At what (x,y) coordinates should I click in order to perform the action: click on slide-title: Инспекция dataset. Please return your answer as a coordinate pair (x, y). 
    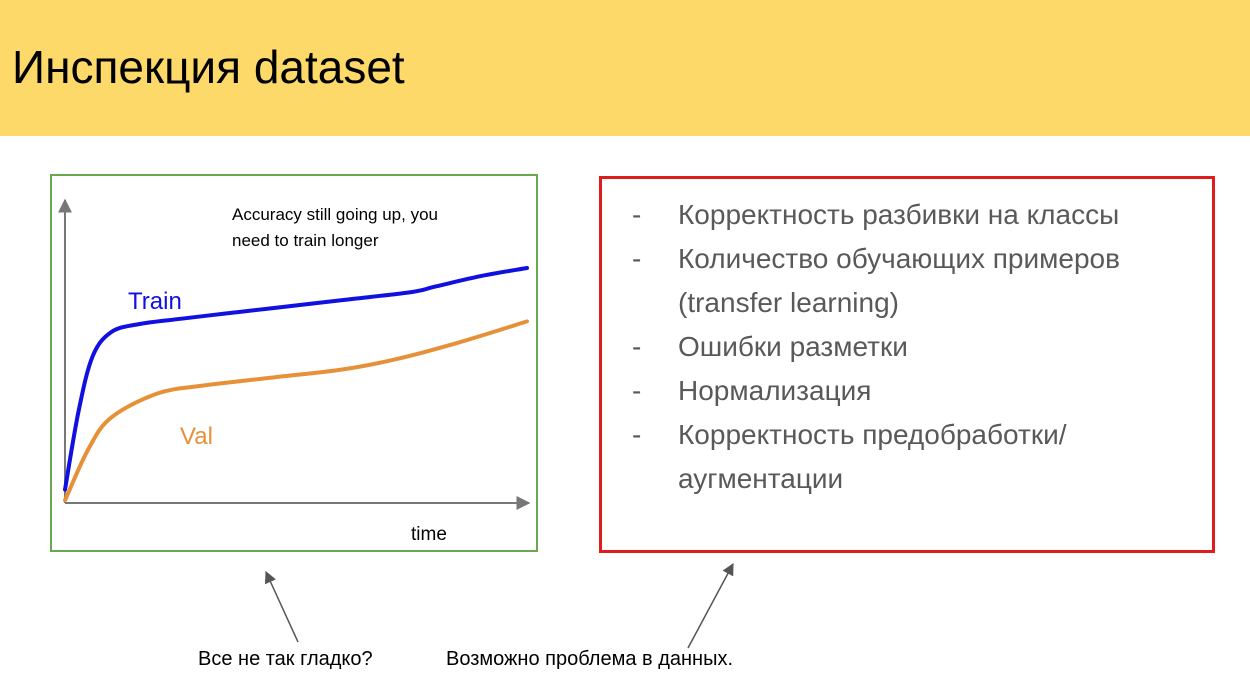
    Looking at the image, I should click on (208, 67).